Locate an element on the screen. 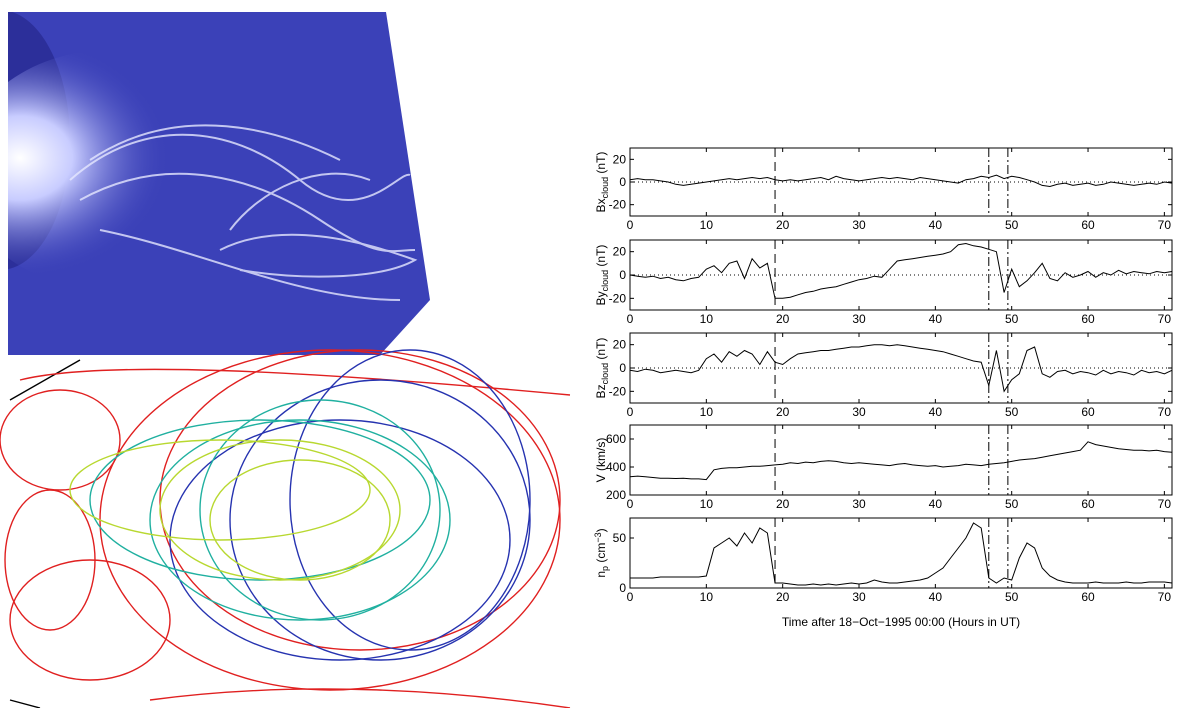 Image resolution: width=1182 pixels, height=708 pixels. blue-lines is located at coordinates (350, 505).